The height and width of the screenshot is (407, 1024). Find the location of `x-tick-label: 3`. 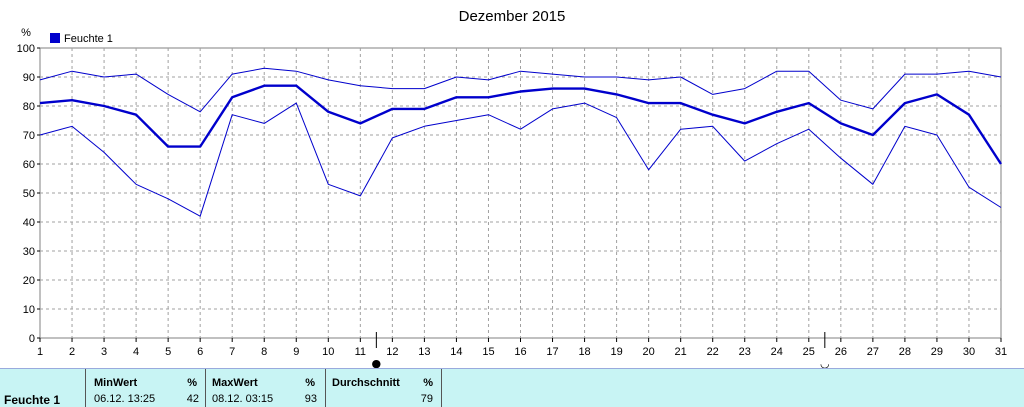

x-tick-label: 3 is located at coordinates (104, 352).